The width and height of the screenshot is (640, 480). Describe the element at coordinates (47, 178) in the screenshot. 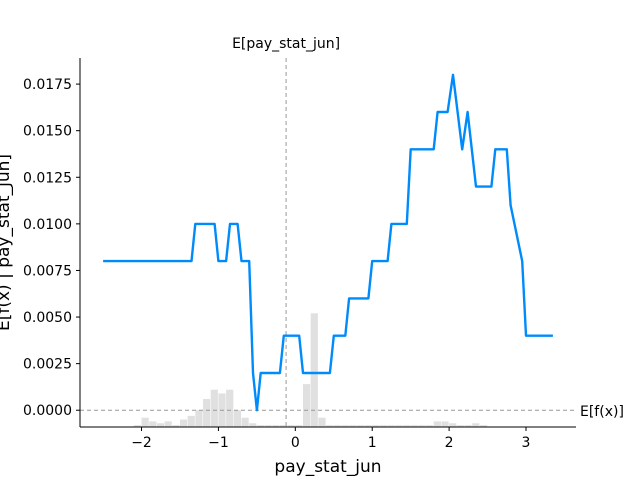

I see `y-tick-label: 0.0125` at that location.